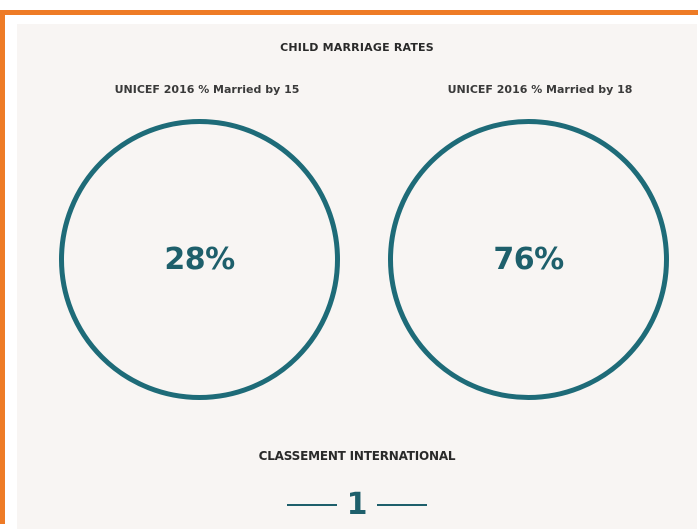 This screenshot has width=698, height=529. I want to click on stat-value-married-by-15: 28%, so click(199, 259).